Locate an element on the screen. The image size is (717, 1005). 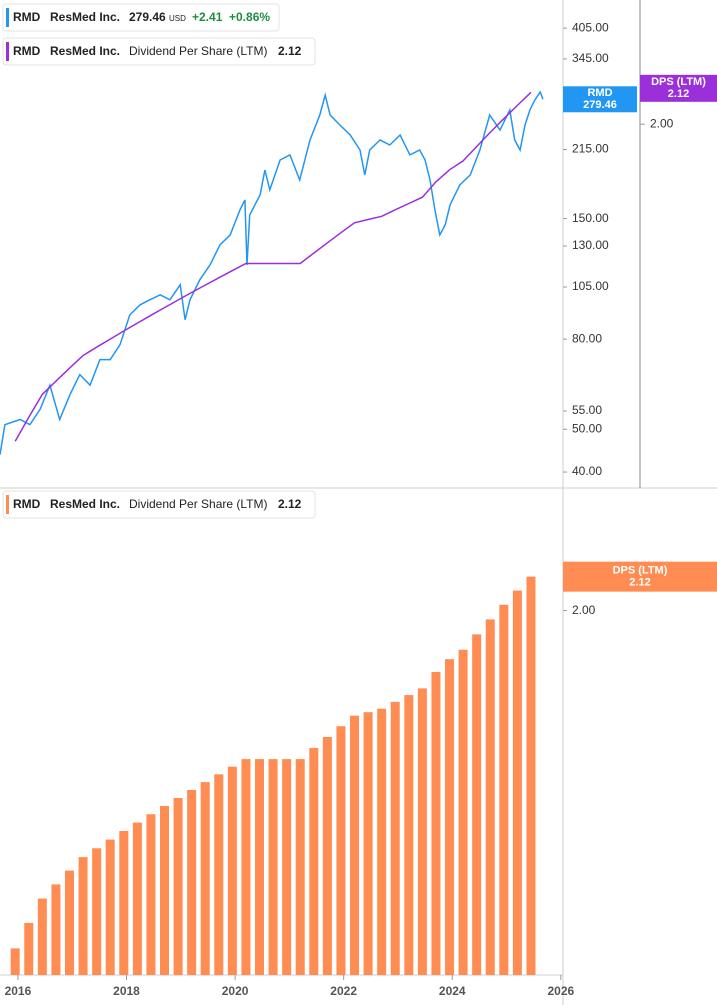
y2-tick-label: 2.00 is located at coordinates (662, 123).